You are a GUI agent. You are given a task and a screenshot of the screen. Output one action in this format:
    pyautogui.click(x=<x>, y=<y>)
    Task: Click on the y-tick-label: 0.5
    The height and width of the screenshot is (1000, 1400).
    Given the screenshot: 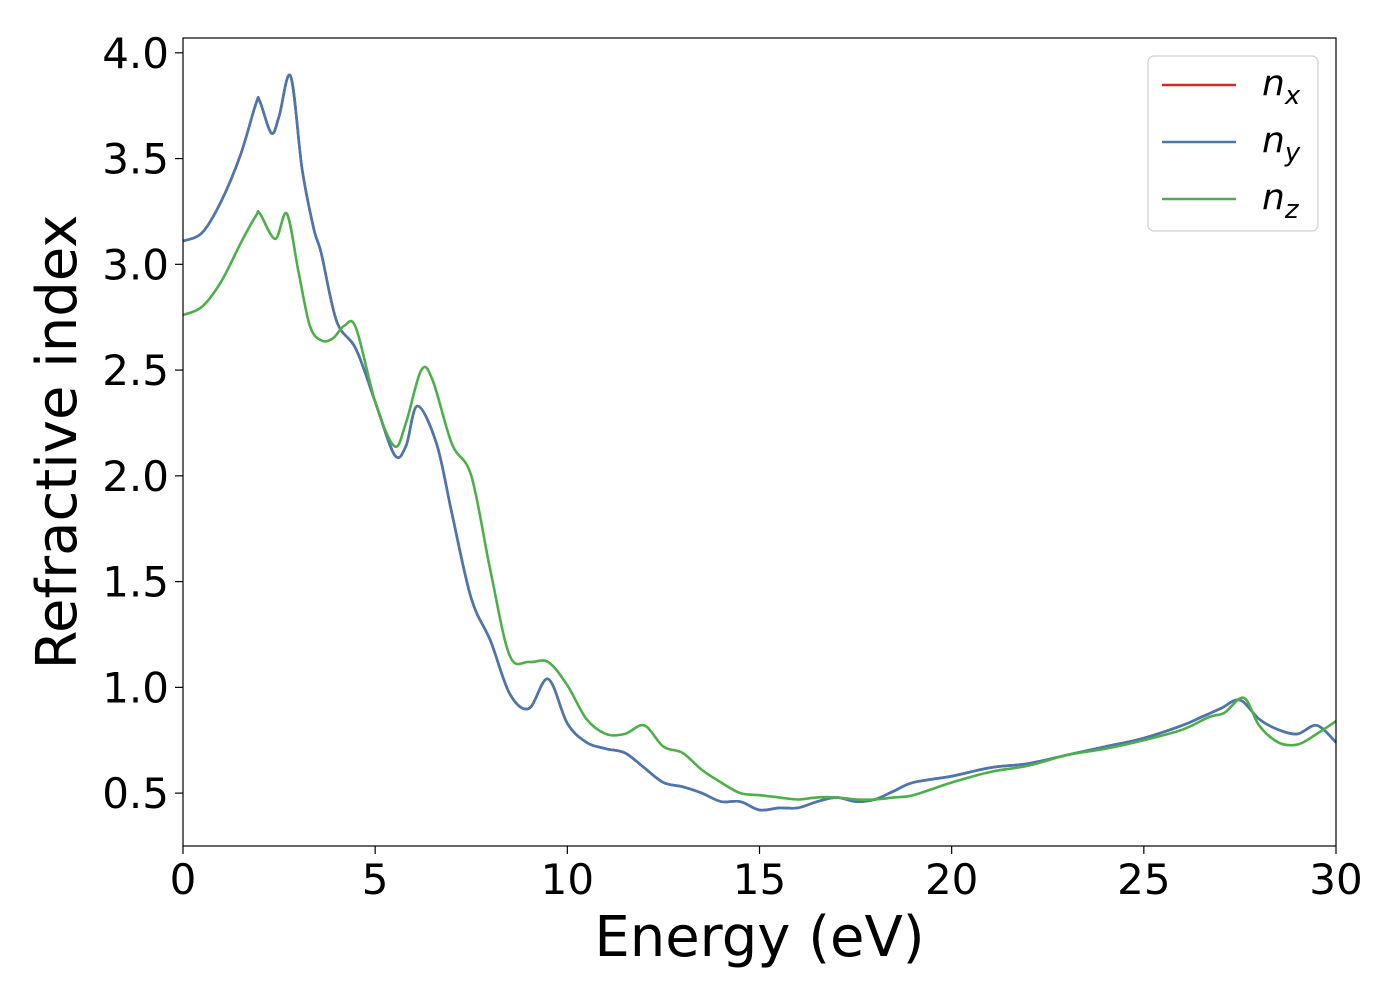 What is the action you would take?
    pyautogui.click(x=135, y=793)
    